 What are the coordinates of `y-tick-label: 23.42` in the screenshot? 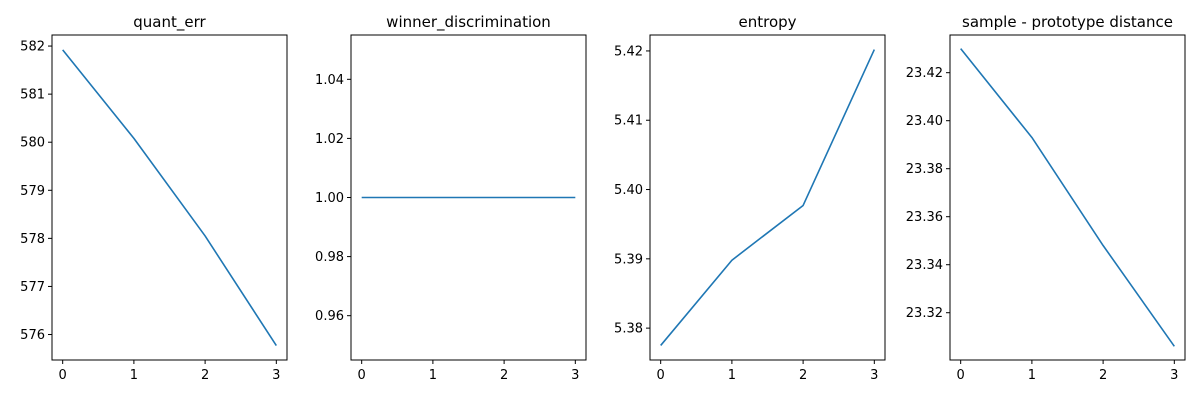 It's located at (924, 73).